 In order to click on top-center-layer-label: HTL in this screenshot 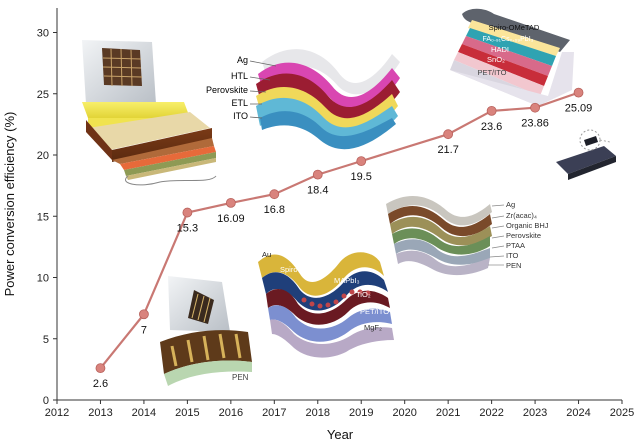, I will do `click(239, 76)`.